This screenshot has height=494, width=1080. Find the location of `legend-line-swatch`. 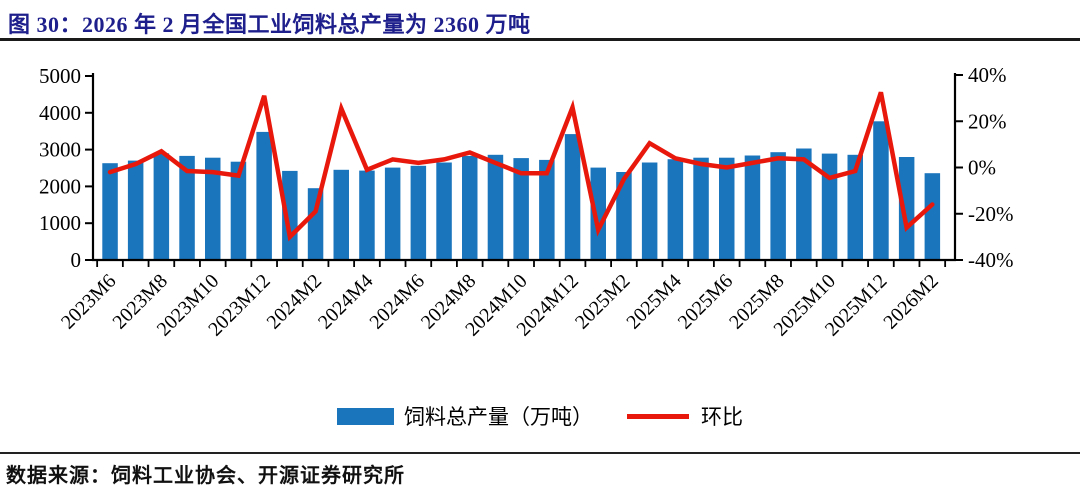

legend-line-swatch is located at coordinates (658, 416).